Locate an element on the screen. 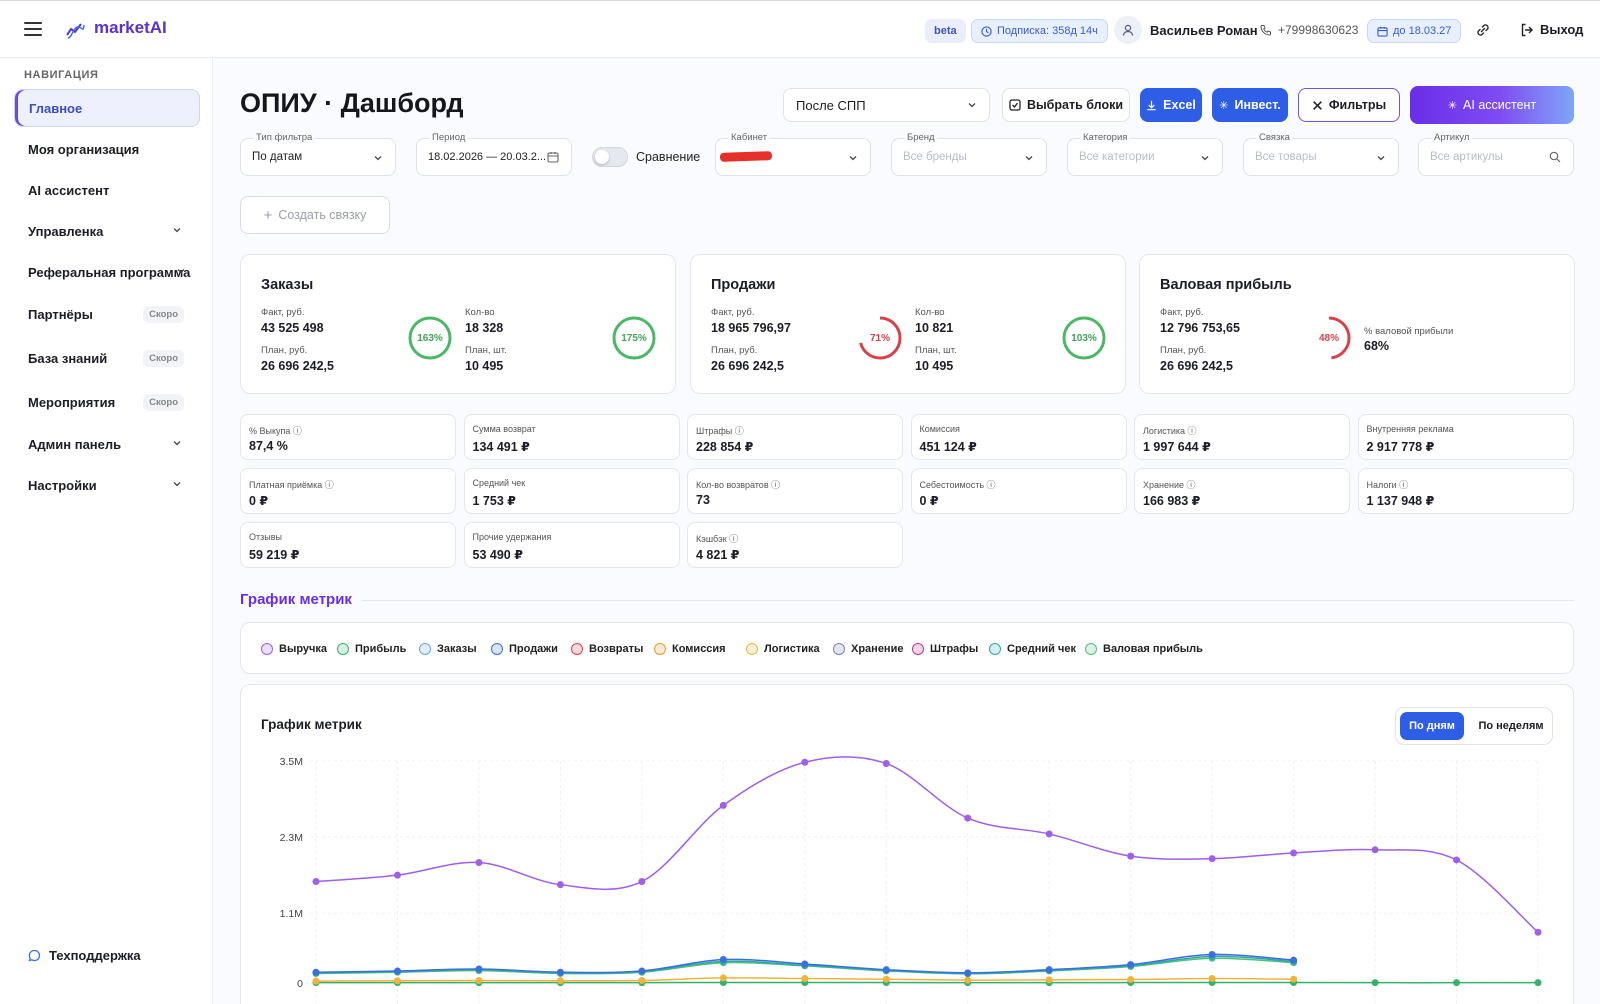  chevron-down-icon is located at coordinates (177, 230).